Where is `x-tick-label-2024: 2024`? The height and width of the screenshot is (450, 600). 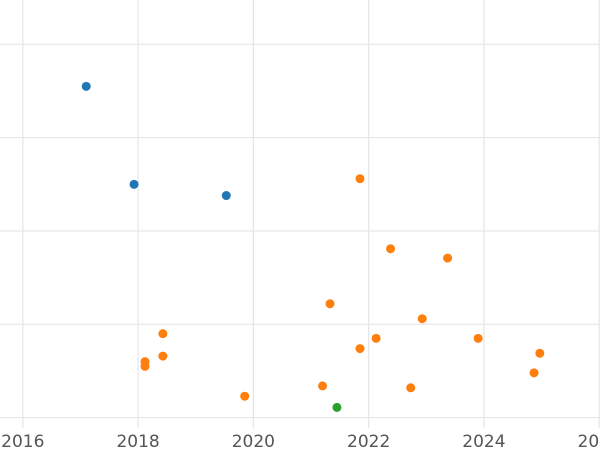 x-tick-label-2024: 2024 is located at coordinates (483, 441).